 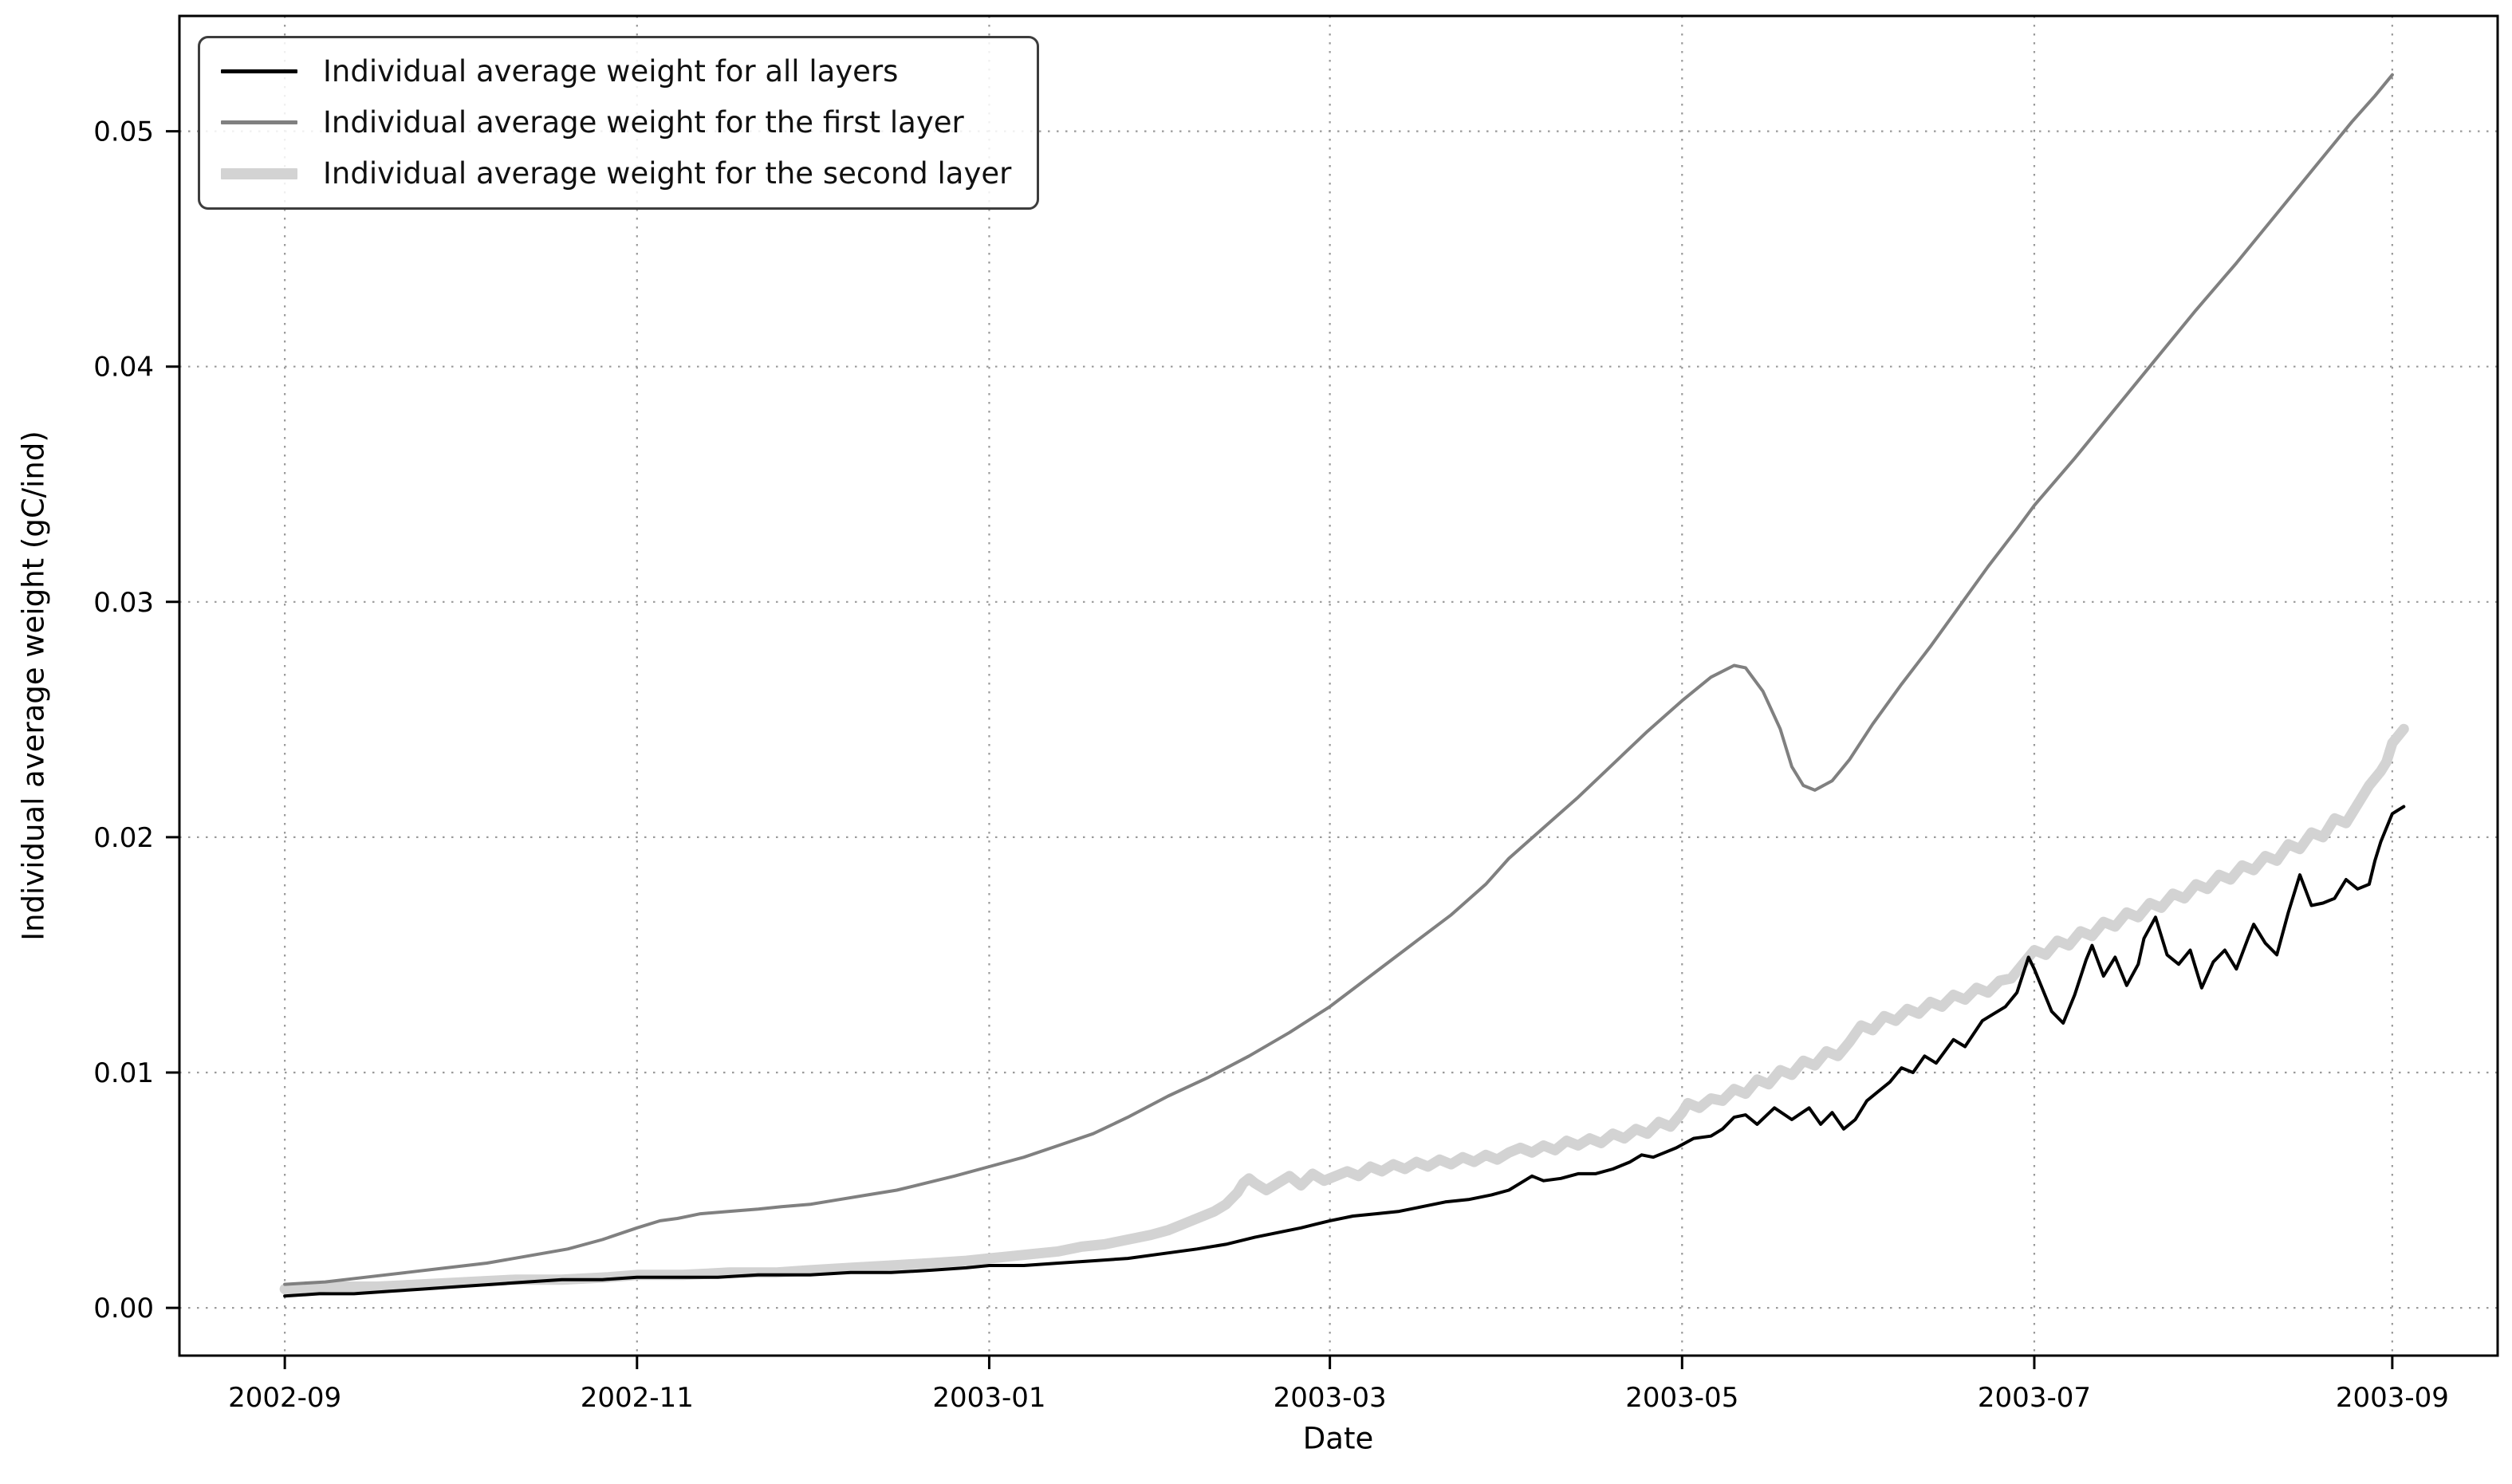 What do you see at coordinates (284, 1398) in the screenshot?
I see `x-tick-label: 2002-09` at bounding box center [284, 1398].